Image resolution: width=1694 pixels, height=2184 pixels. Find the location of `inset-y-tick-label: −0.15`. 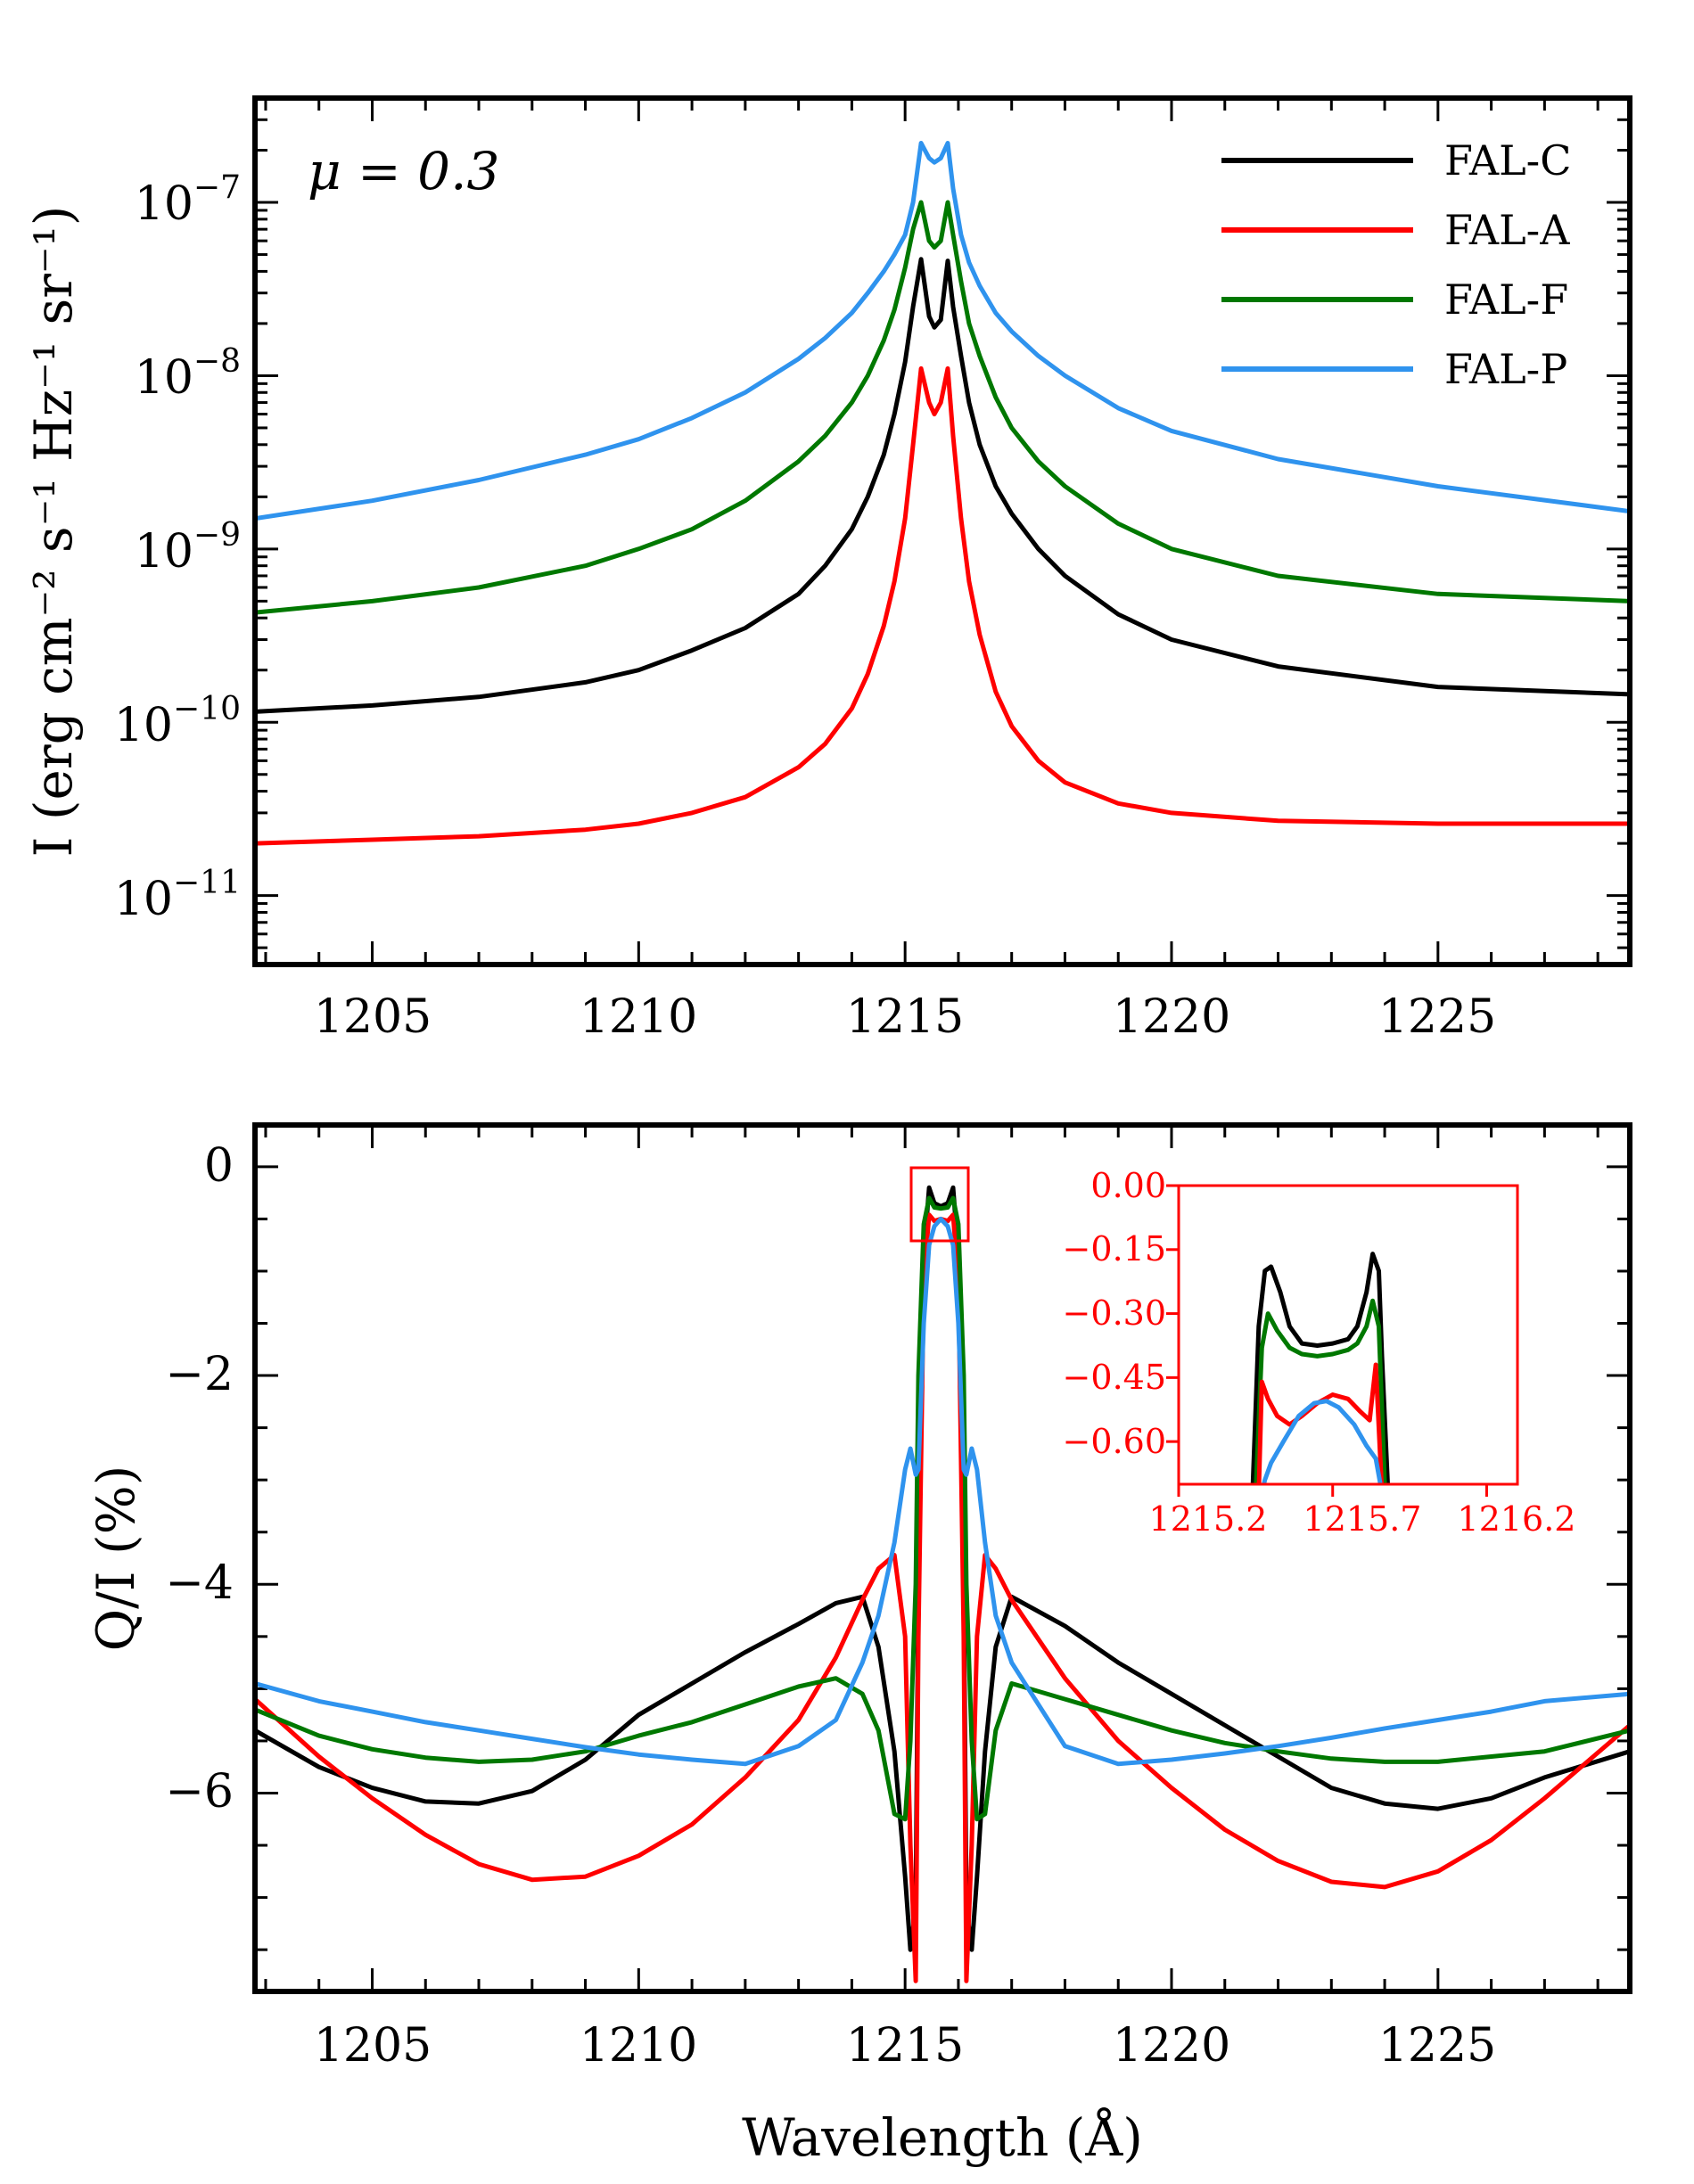

inset-y-tick-label: −0.15 is located at coordinates (1114, 1249).